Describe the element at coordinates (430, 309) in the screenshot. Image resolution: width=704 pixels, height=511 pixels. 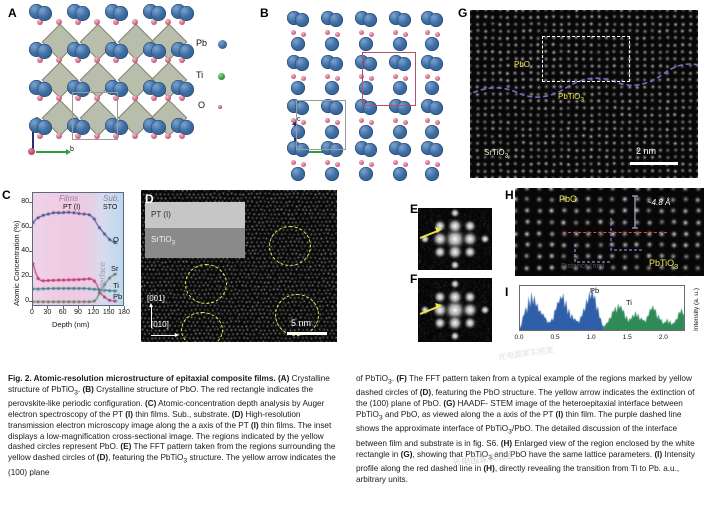
I see `yellow-arrow-f` at that location.